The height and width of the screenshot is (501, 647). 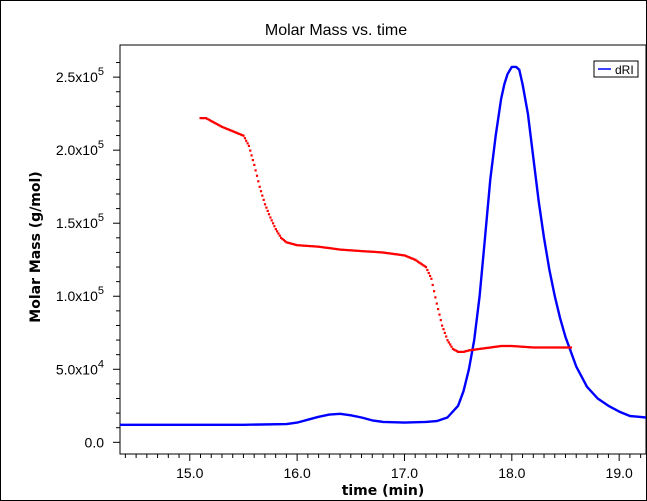 What do you see at coordinates (80, 221) in the screenshot?
I see `y-tick-label: 1.5x10⁵` at bounding box center [80, 221].